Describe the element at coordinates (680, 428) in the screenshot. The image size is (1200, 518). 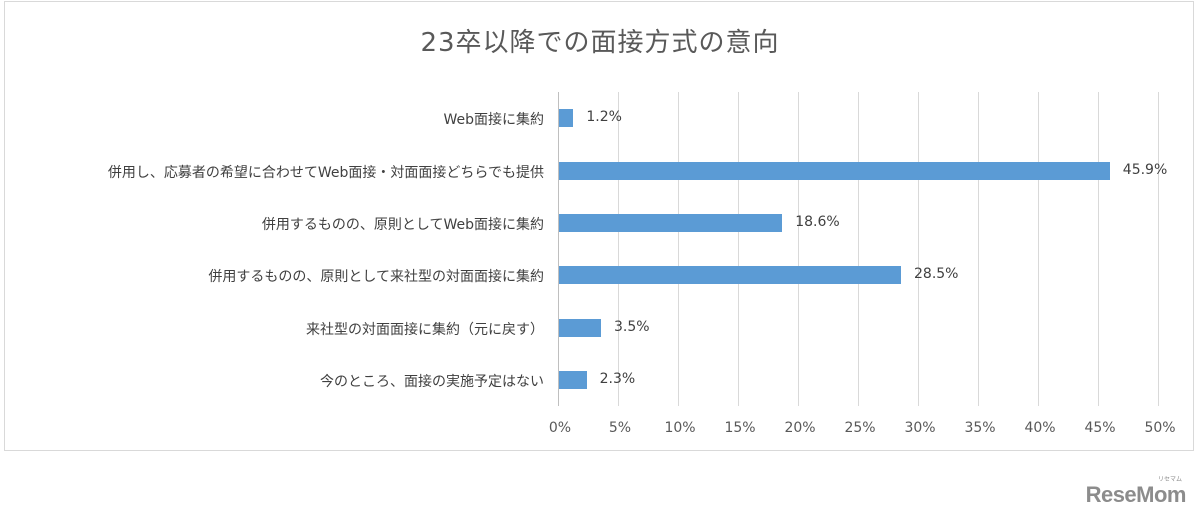
I see `x-tick-label: 10%` at that location.